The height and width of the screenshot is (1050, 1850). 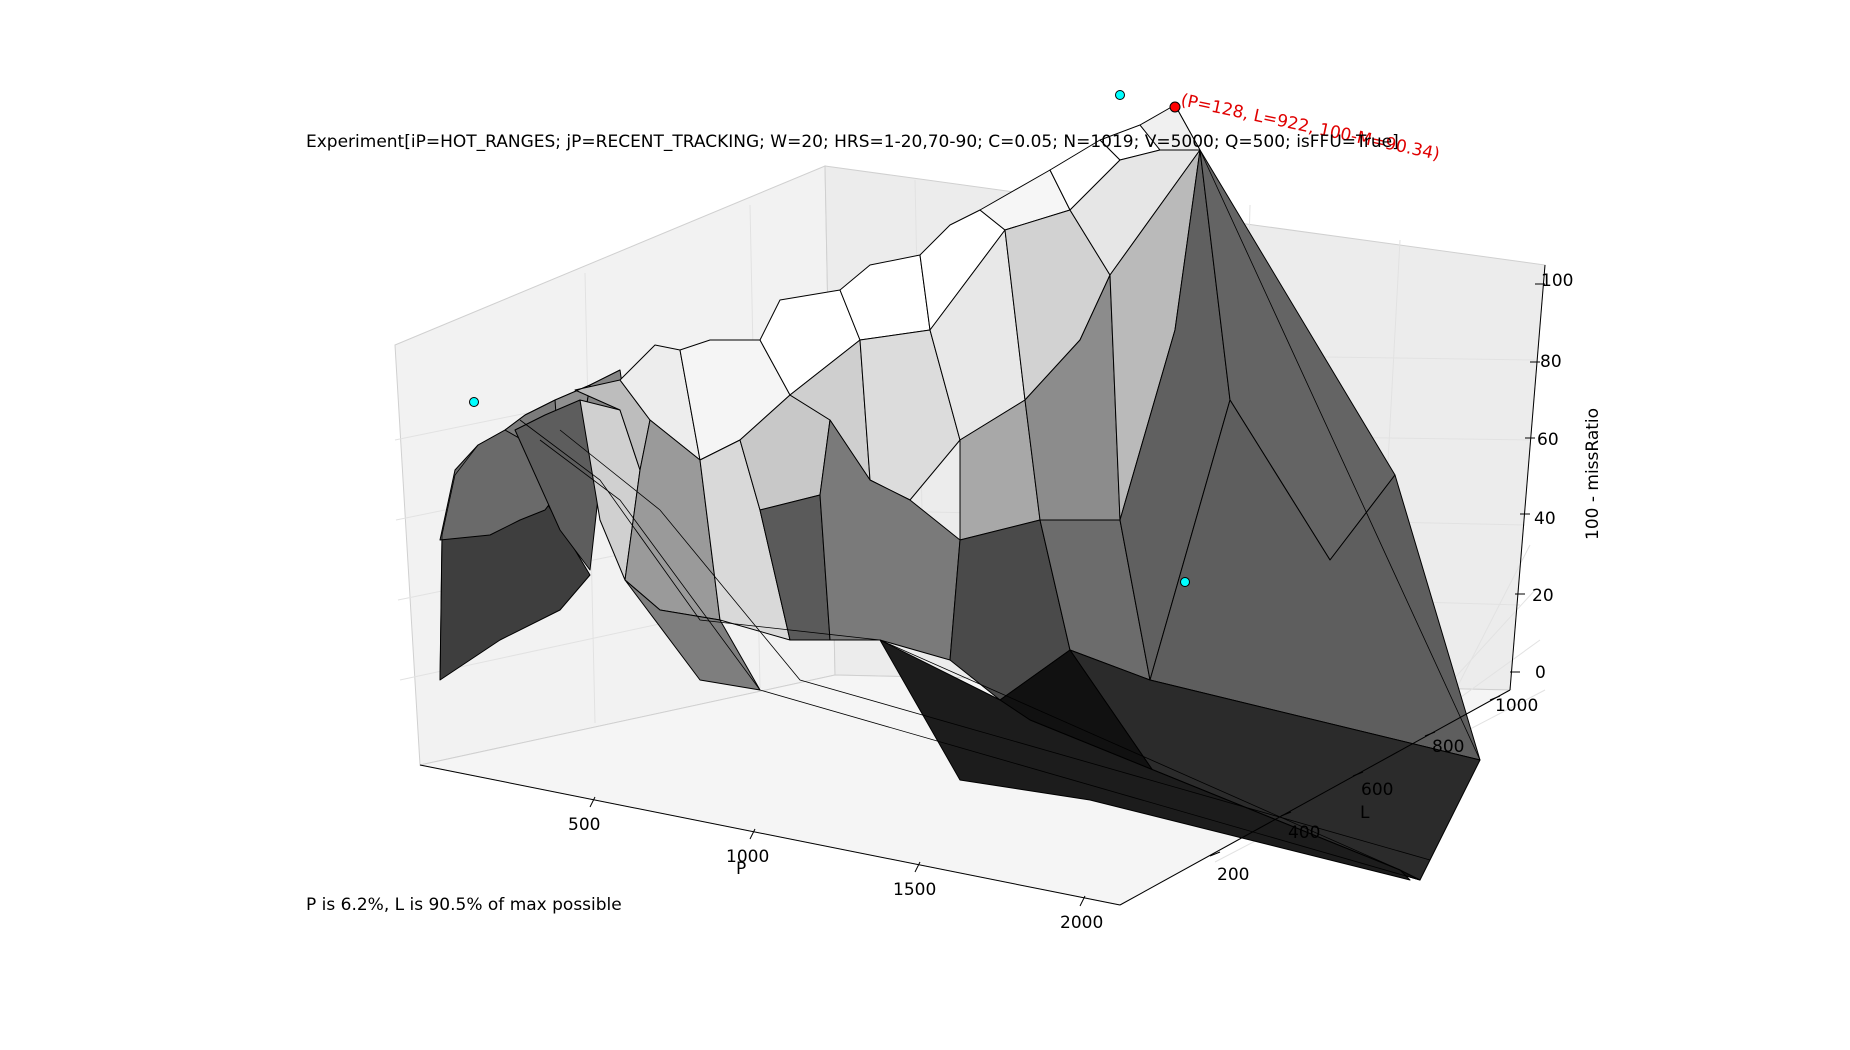 I want to click on z-axis: 0 20 40 60 80 100 100 - missRatio, so click(x=1556, y=477).